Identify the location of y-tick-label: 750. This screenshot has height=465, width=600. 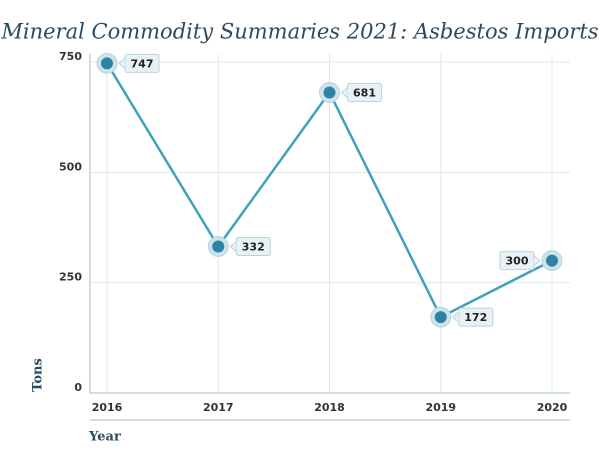
(70, 56).